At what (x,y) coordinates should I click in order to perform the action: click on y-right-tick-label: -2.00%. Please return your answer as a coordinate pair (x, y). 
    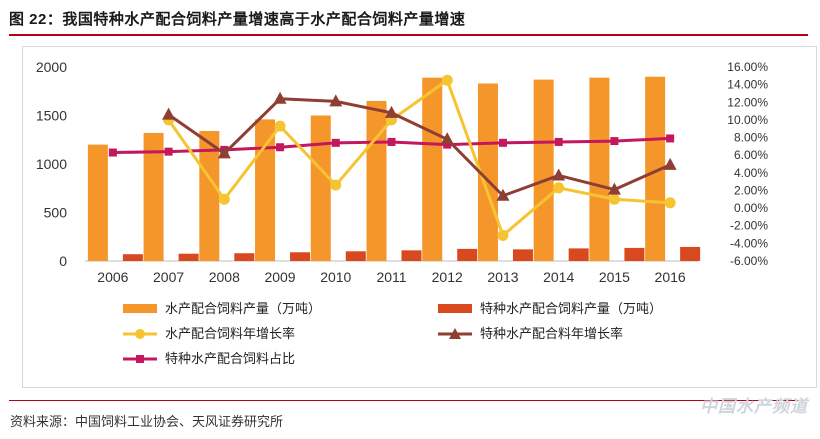
    Looking at the image, I should click on (749, 226).